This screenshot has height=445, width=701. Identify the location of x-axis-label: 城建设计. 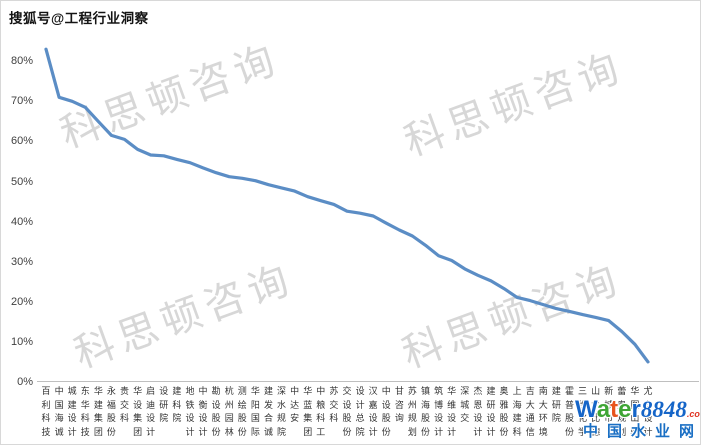
(72, 412).